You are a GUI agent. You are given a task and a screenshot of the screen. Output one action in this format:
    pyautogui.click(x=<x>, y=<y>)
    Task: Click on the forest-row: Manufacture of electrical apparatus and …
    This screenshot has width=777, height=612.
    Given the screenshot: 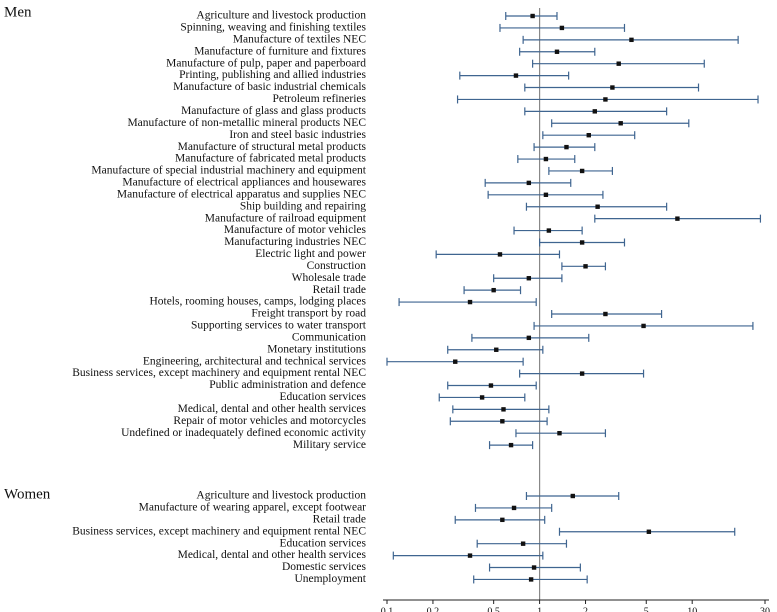 What is the action you would take?
    pyautogui.click(x=360, y=194)
    